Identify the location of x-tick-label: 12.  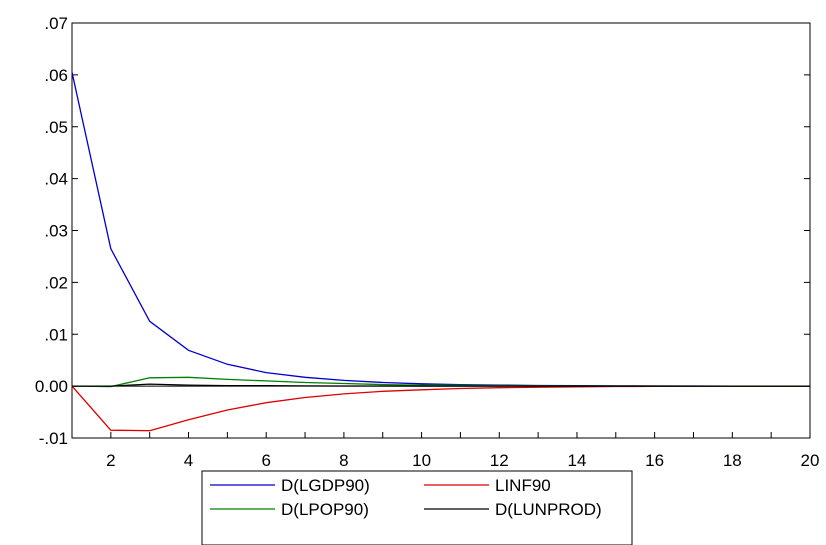
(499, 460).